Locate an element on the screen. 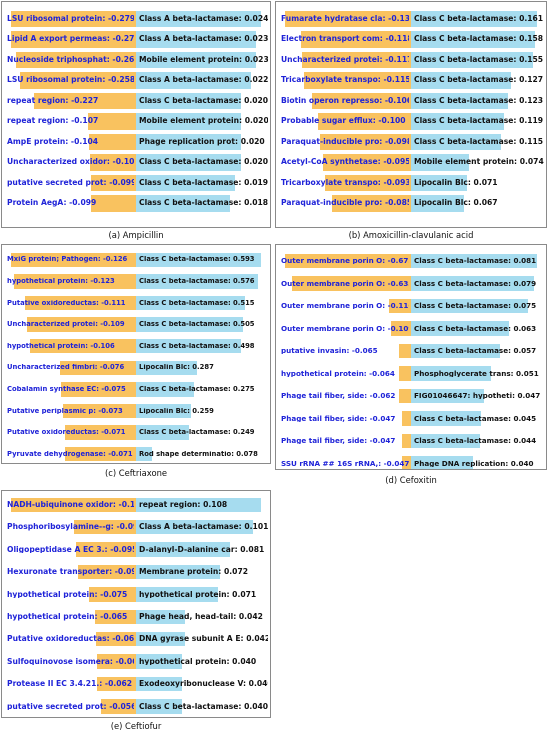  negative-feature-label: Putative oxidoreductas: -0.071 is located at coordinates (66, 432).